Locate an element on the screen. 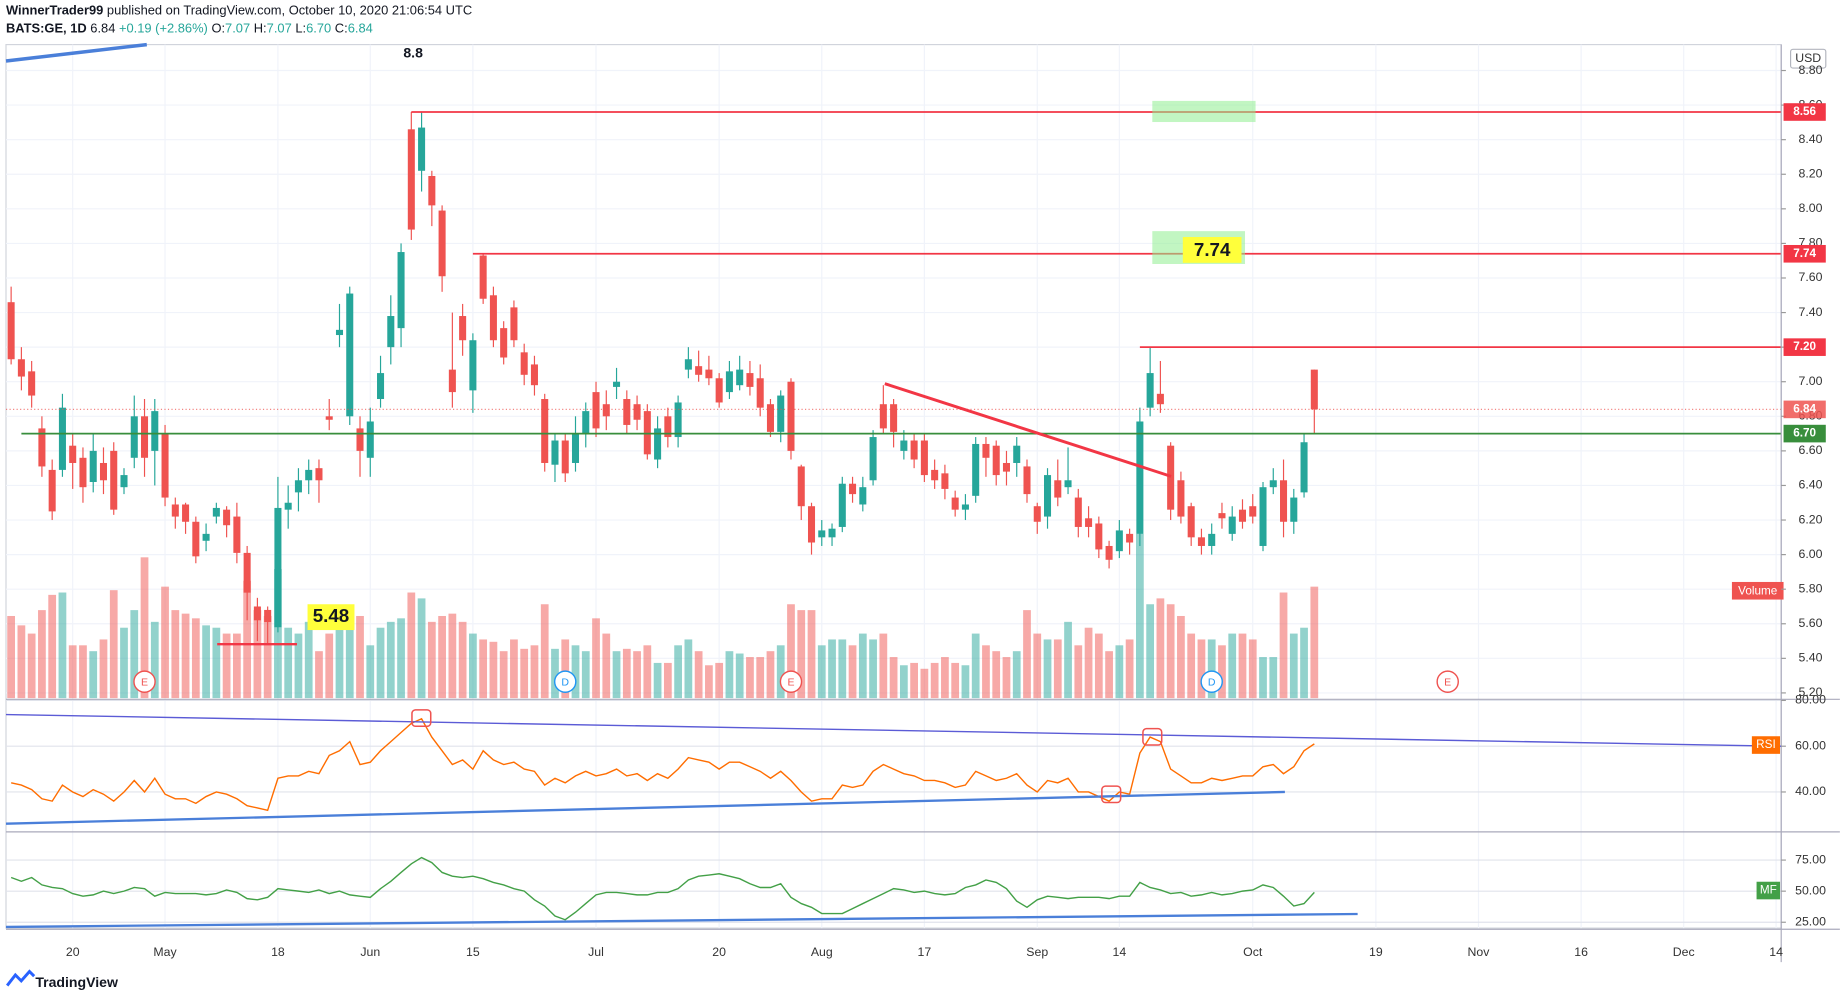  x-tick-label: Jul is located at coordinates (596, 952).